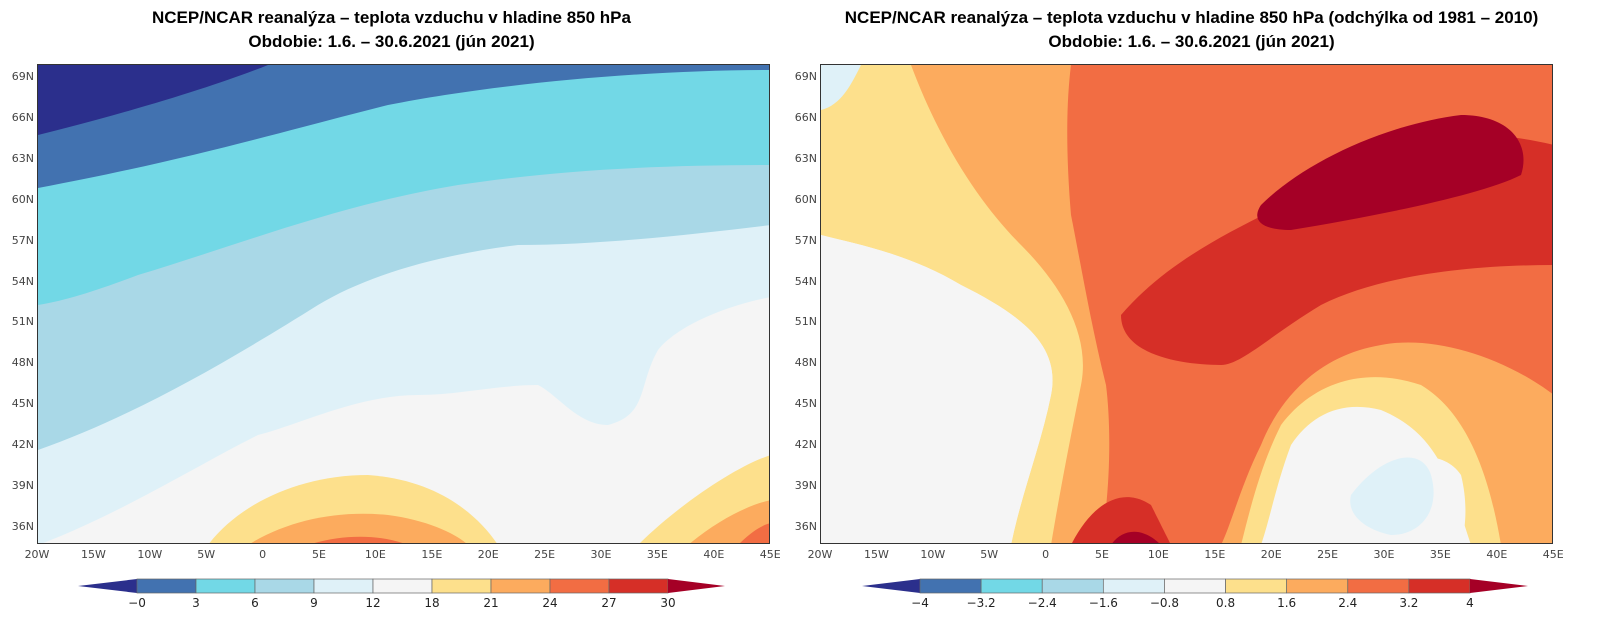 The width and height of the screenshot is (1600, 619). I want to click on colorbar-label: −4, so click(920, 603).